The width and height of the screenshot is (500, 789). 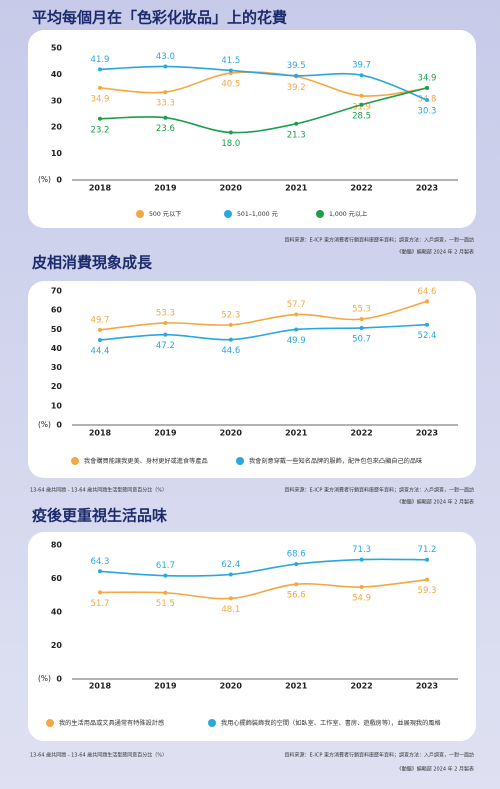 What do you see at coordinates (165, 604) in the screenshot?
I see `value-label: 51.5` at bounding box center [165, 604].